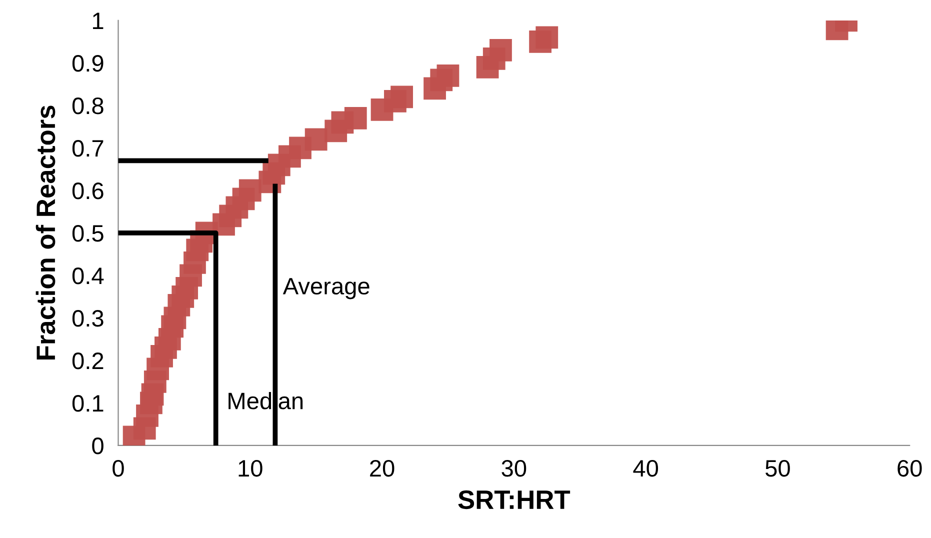 Image resolution: width=931 pixels, height=538 pixels. What do you see at coordinates (98, 20) in the screenshot?
I see `y-tick-label: 1` at bounding box center [98, 20].